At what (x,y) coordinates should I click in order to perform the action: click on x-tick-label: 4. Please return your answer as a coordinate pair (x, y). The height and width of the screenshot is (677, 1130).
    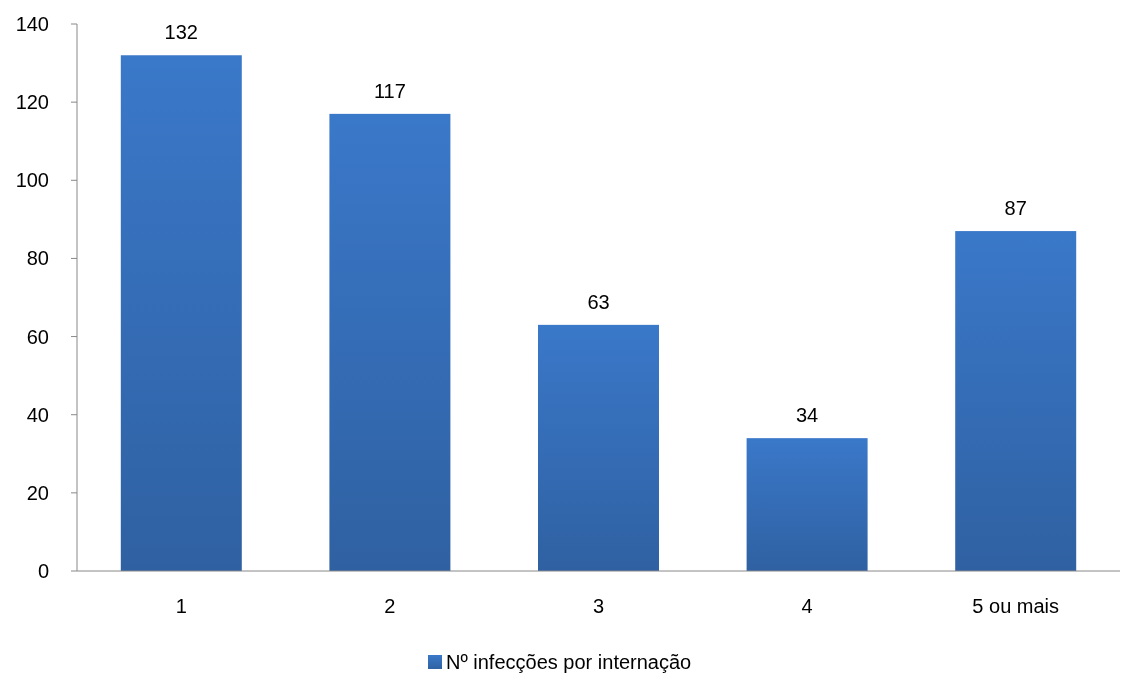
    Looking at the image, I should click on (807, 606).